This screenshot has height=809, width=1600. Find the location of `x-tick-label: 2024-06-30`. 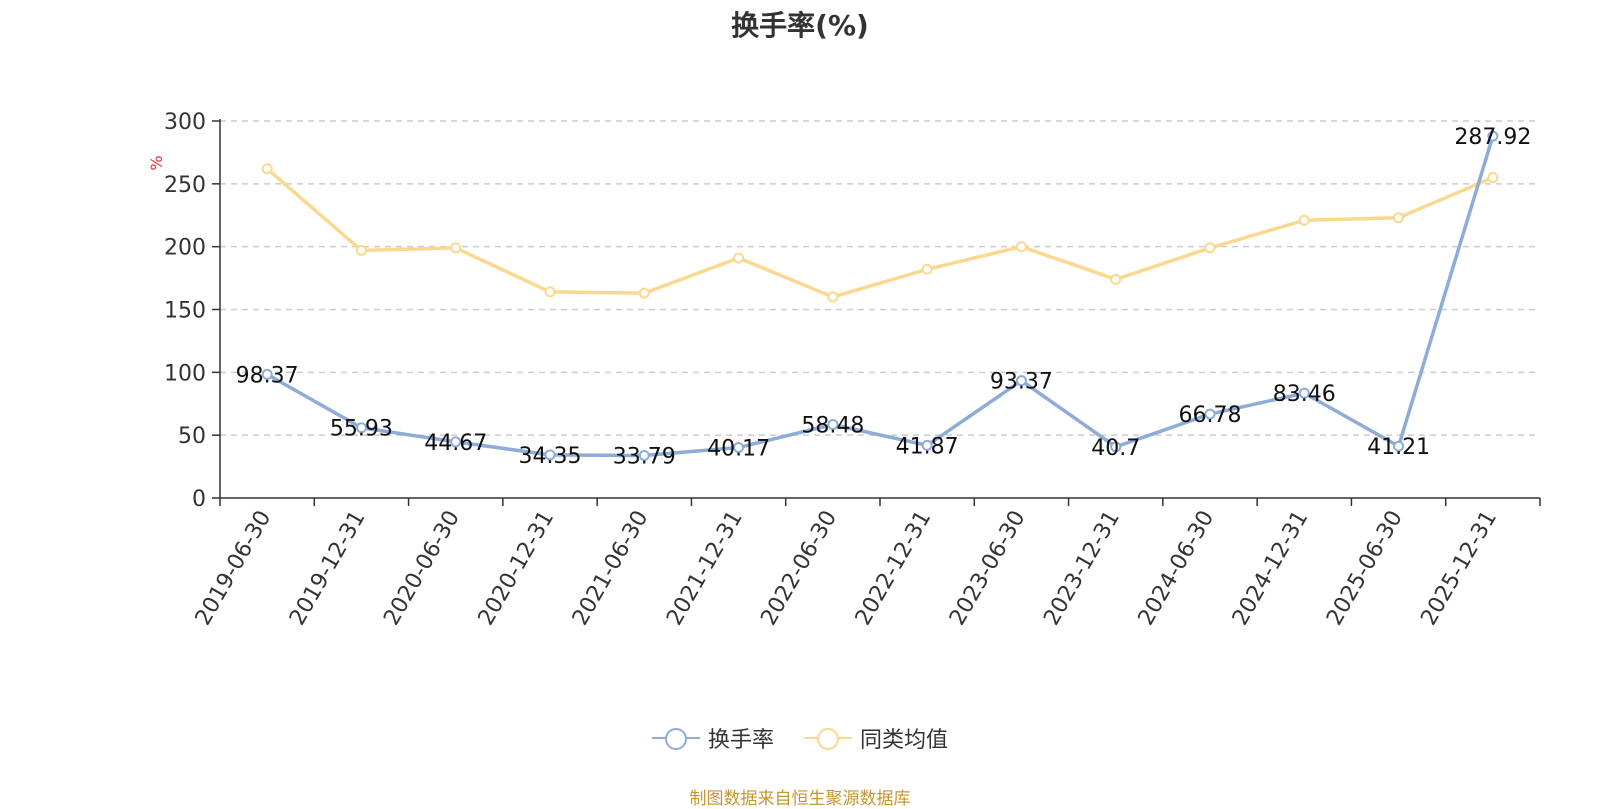

x-tick-label: 2024-06-30 is located at coordinates (1177, 568).